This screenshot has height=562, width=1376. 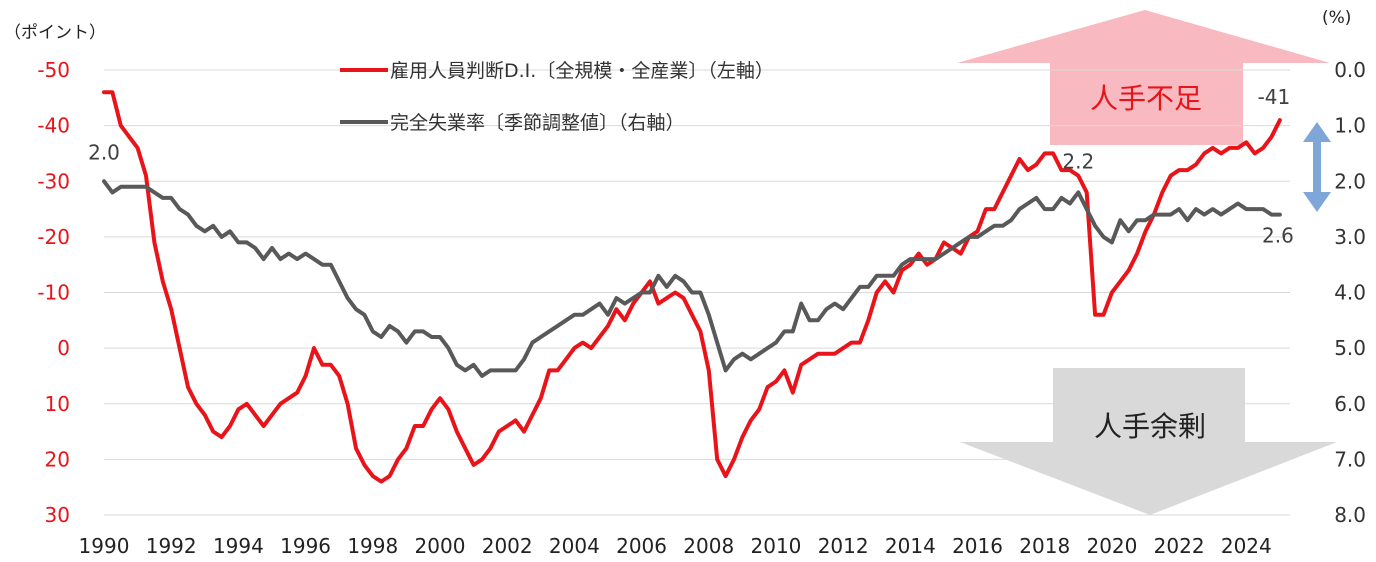 I want to click on right-axis-unit: (%), so click(x=1336, y=18).